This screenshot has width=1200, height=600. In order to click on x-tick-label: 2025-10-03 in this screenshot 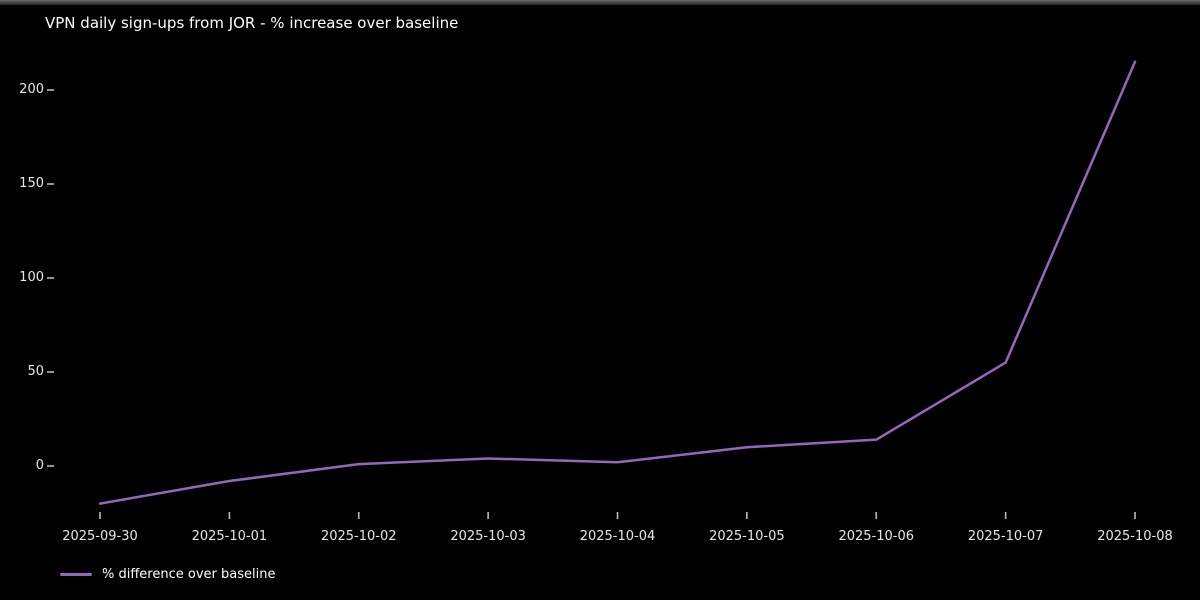, I will do `click(488, 536)`.